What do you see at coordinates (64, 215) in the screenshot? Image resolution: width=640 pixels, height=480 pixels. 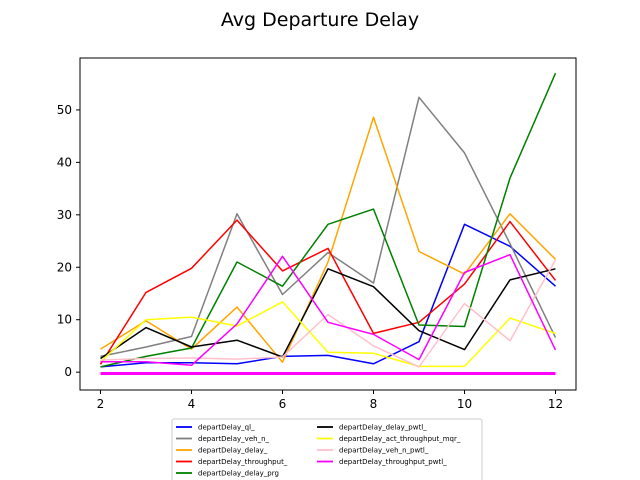 I see `y-tick-label: 30` at bounding box center [64, 215].